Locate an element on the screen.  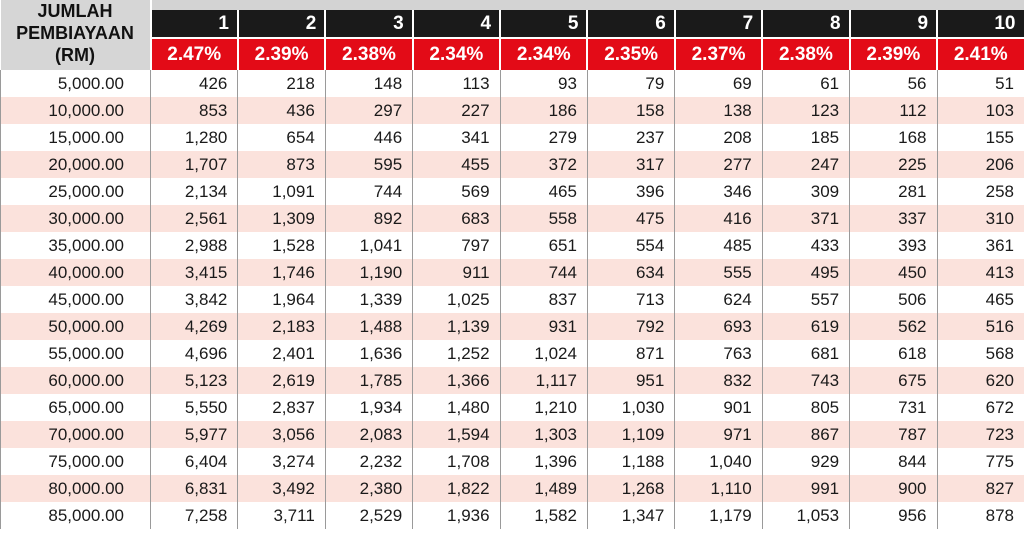
monthly-installment-cell: 1,139 is located at coordinates (456, 326).